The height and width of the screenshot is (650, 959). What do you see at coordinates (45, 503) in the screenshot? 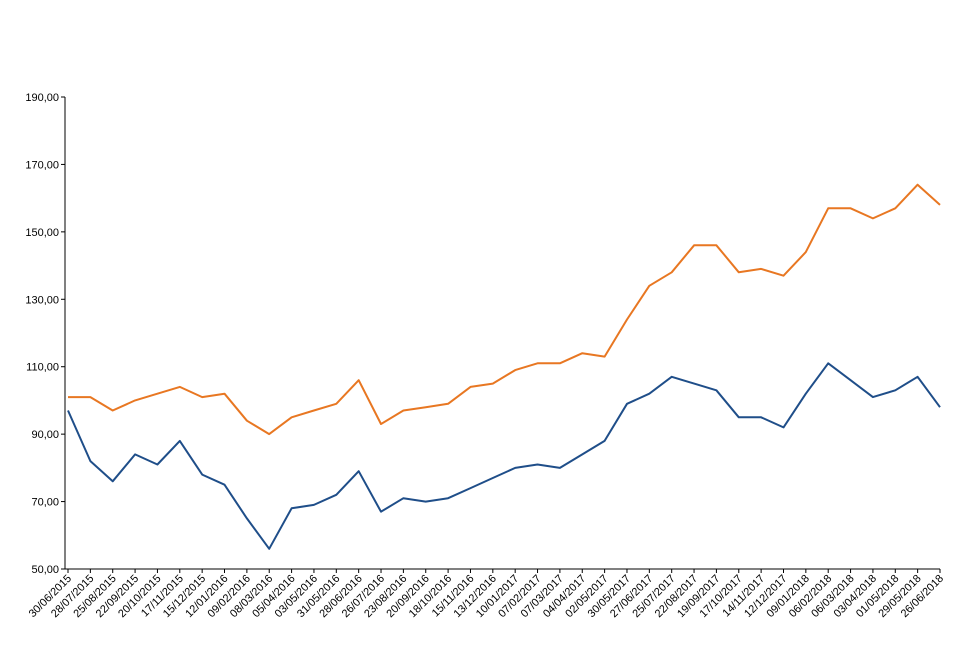
I see `y-tick-label: 70,00` at bounding box center [45, 503].